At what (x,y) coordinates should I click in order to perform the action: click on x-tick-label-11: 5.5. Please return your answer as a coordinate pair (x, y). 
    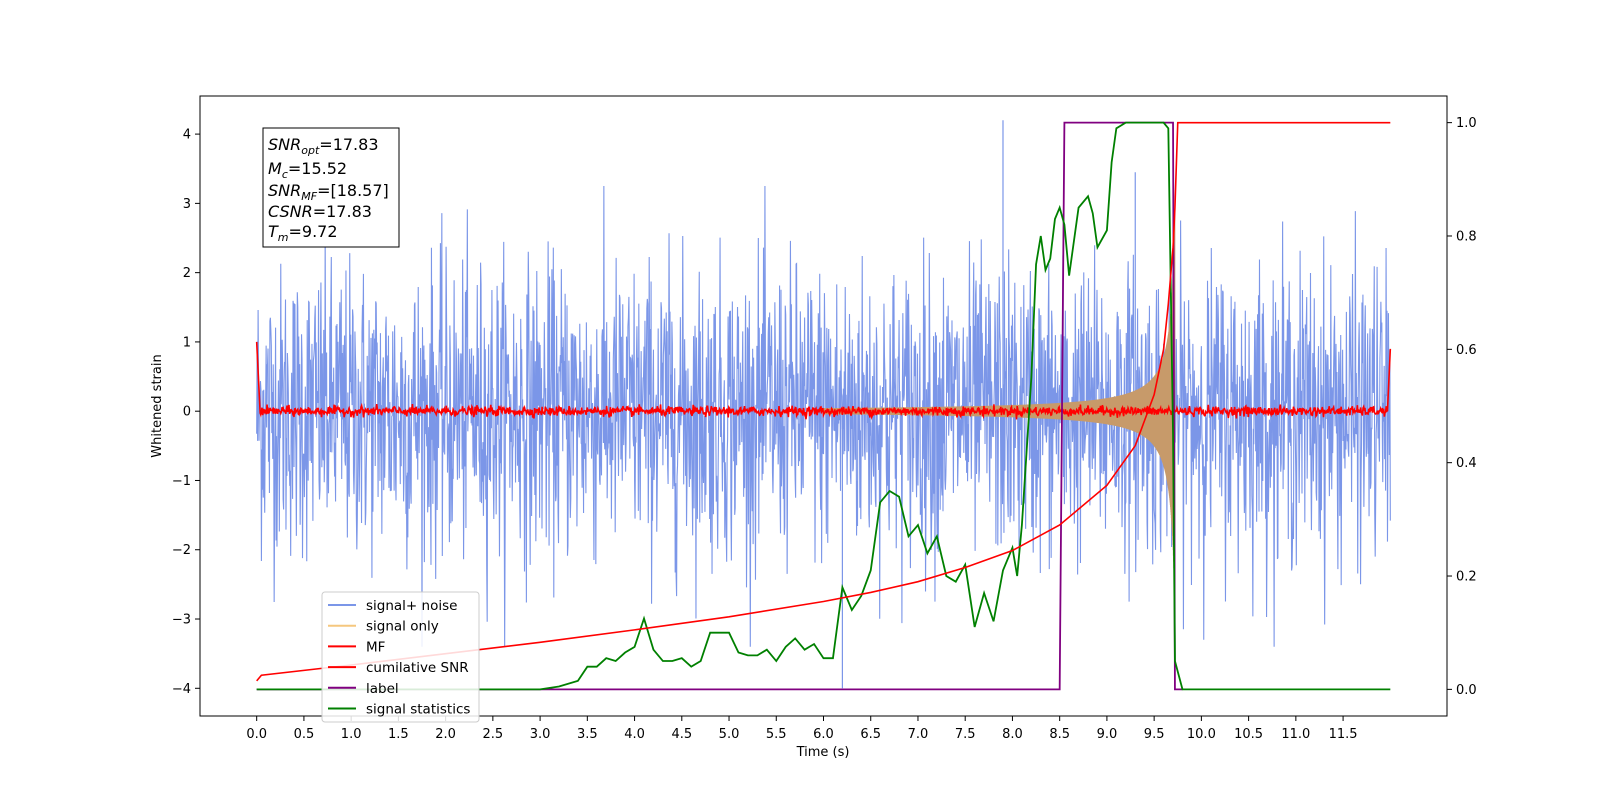
    Looking at the image, I should click on (776, 734).